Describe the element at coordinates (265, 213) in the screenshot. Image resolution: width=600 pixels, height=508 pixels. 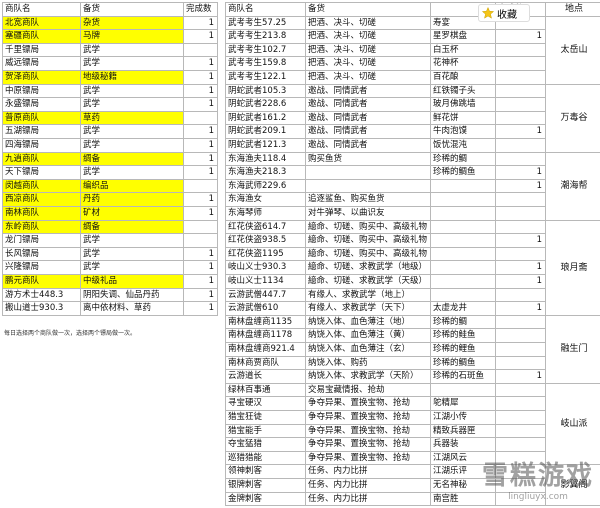
I see `npc-name: 东海琴师` at that location.